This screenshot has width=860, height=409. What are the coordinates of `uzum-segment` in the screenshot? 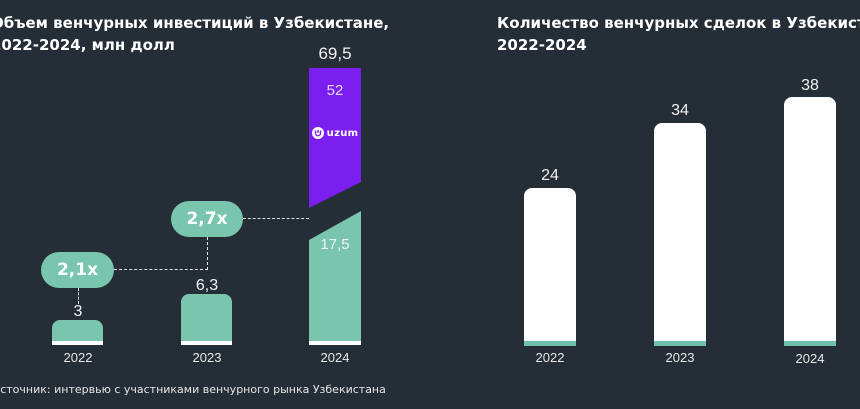 It's located at (335, 138).